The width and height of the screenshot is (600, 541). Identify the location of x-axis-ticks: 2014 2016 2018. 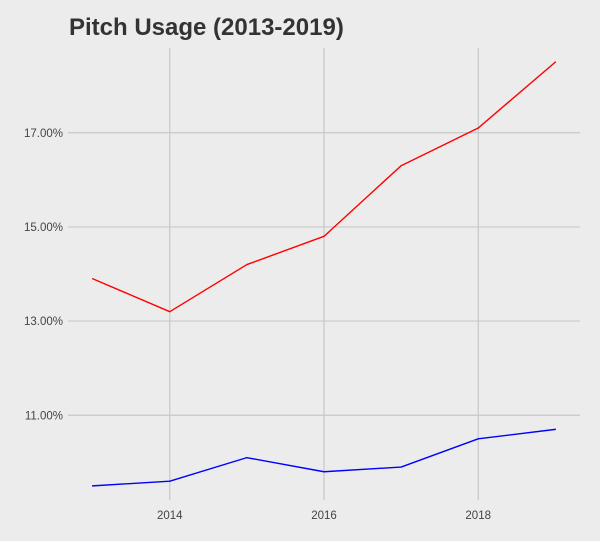
(324, 516).